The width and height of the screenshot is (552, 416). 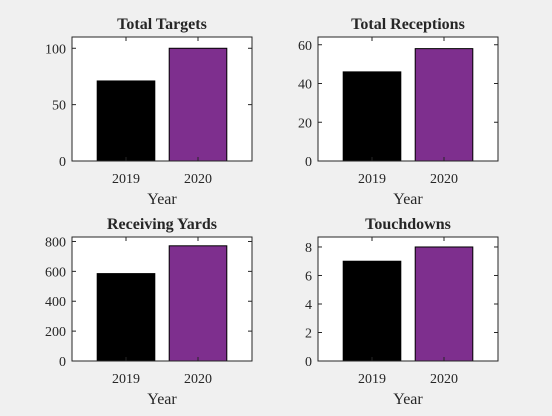 What do you see at coordinates (162, 224) in the screenshot?
I see `chart-title: Receiving Yards` at bounding box center [162, 224].